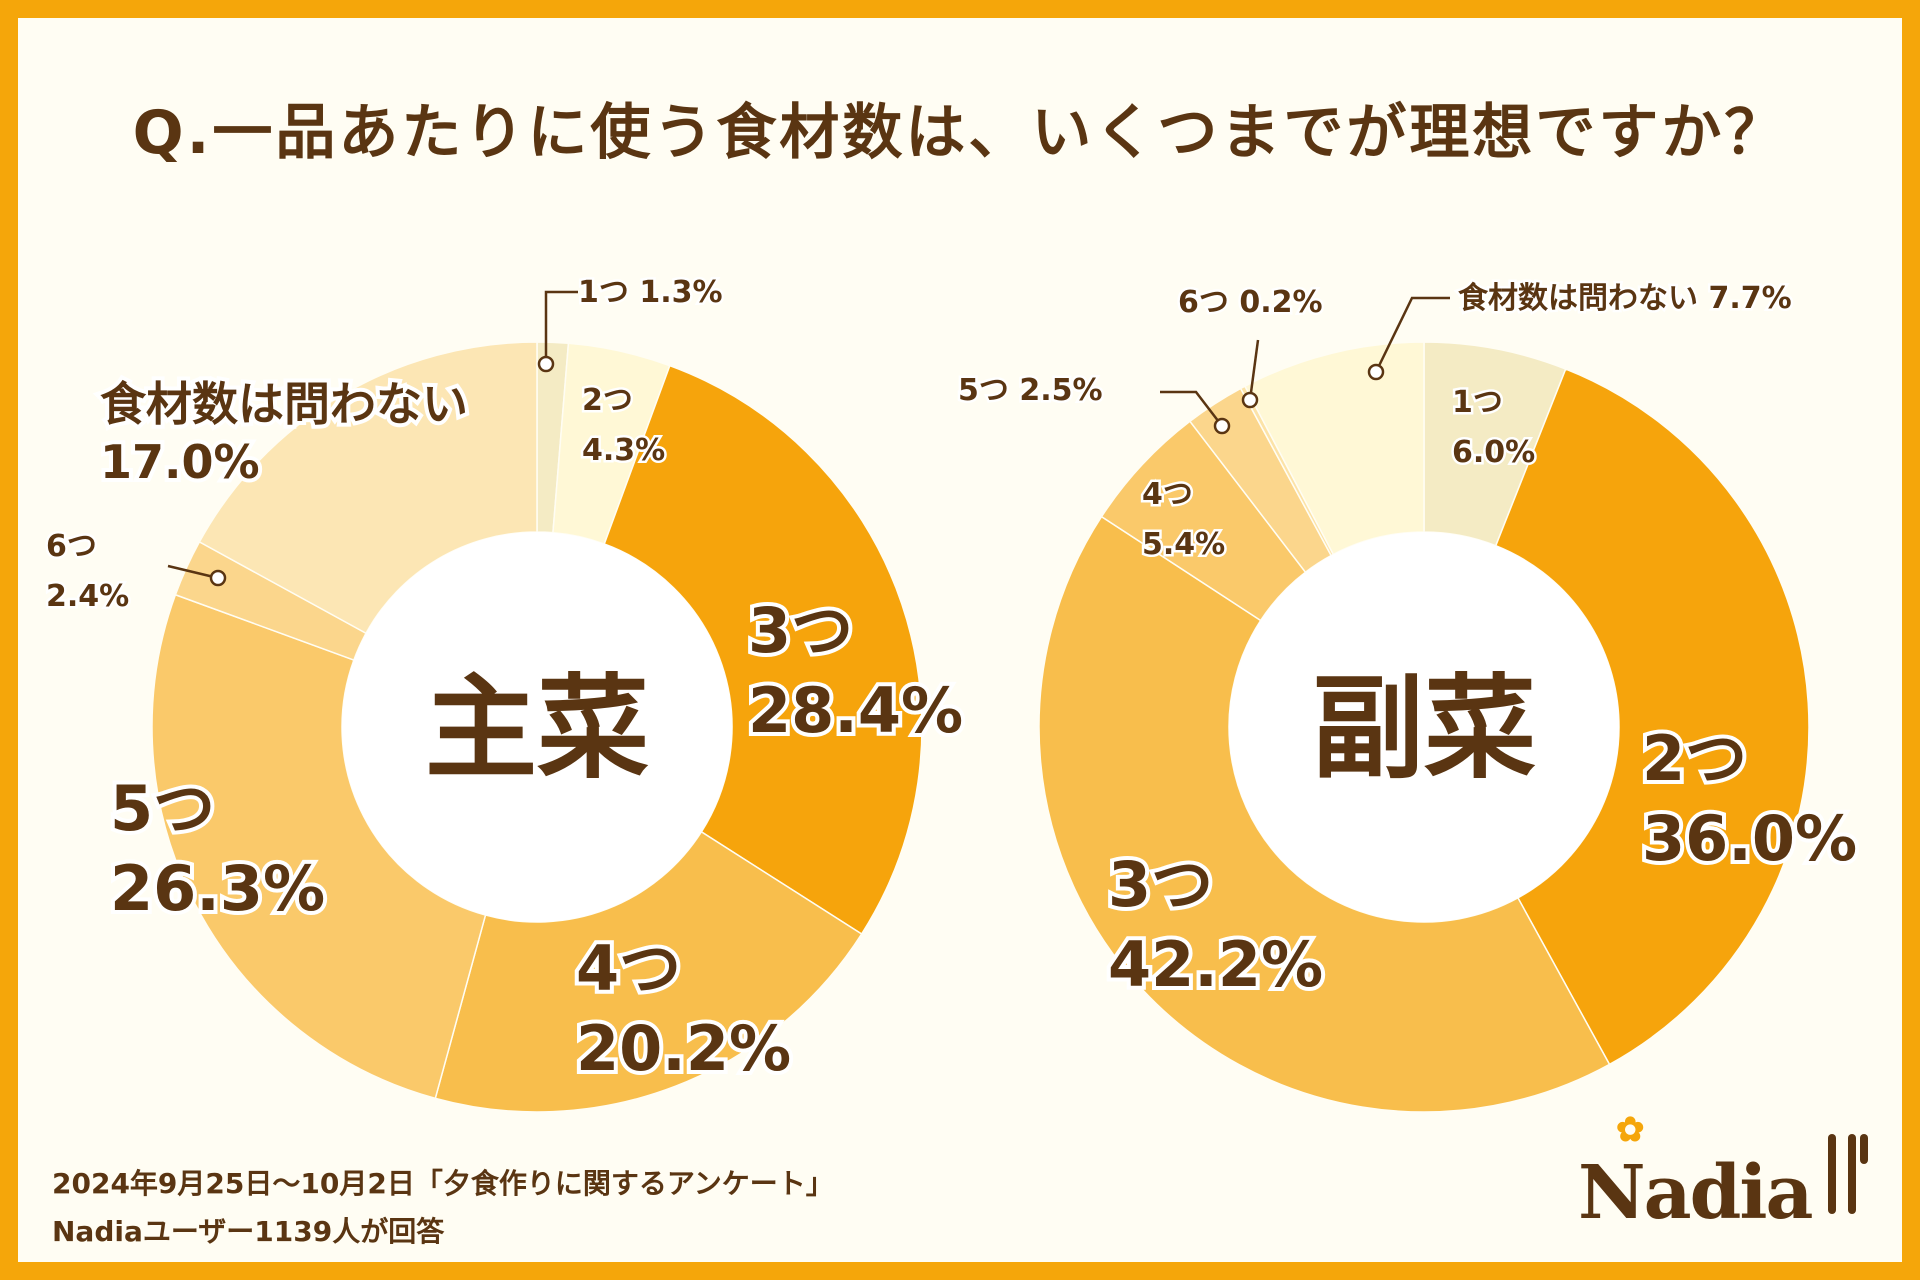 This screenshot has height=1280, width=1920. What do you see at coordinates (443, 1183) in the screenshot?
I see `survey-period: 2024年9月25日〜10月2日「夕食作りに関するアンケート」` at bounding box center [443, 1183].